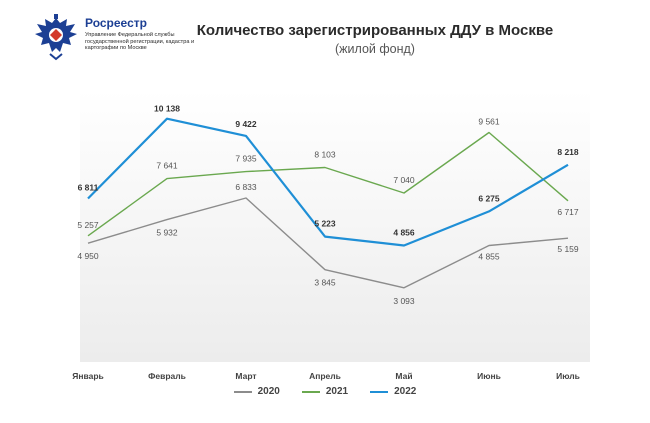 The image size is (650, 423). I want to click on data-label-2022-5: 6 275, so click(489, 198).